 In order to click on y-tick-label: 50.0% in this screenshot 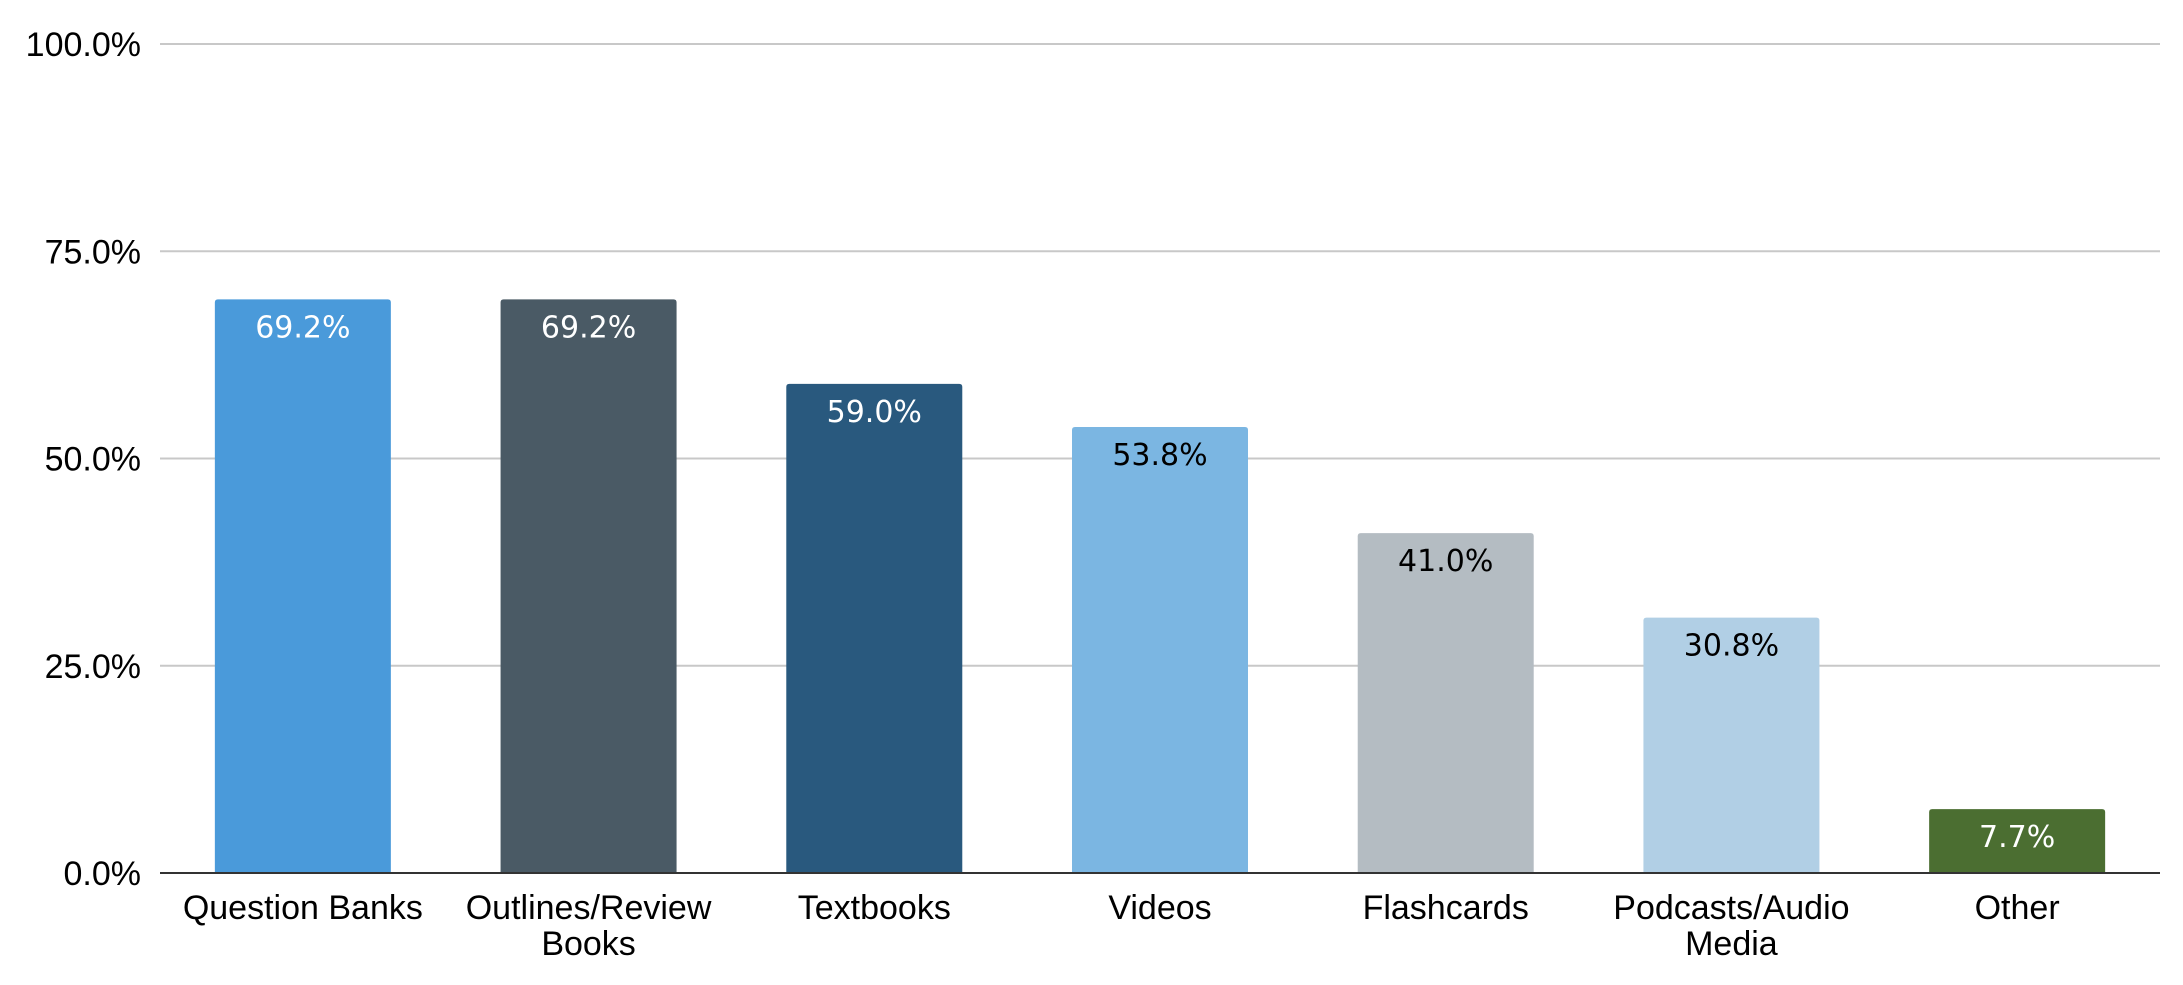, I will do `click(93, 460)`.